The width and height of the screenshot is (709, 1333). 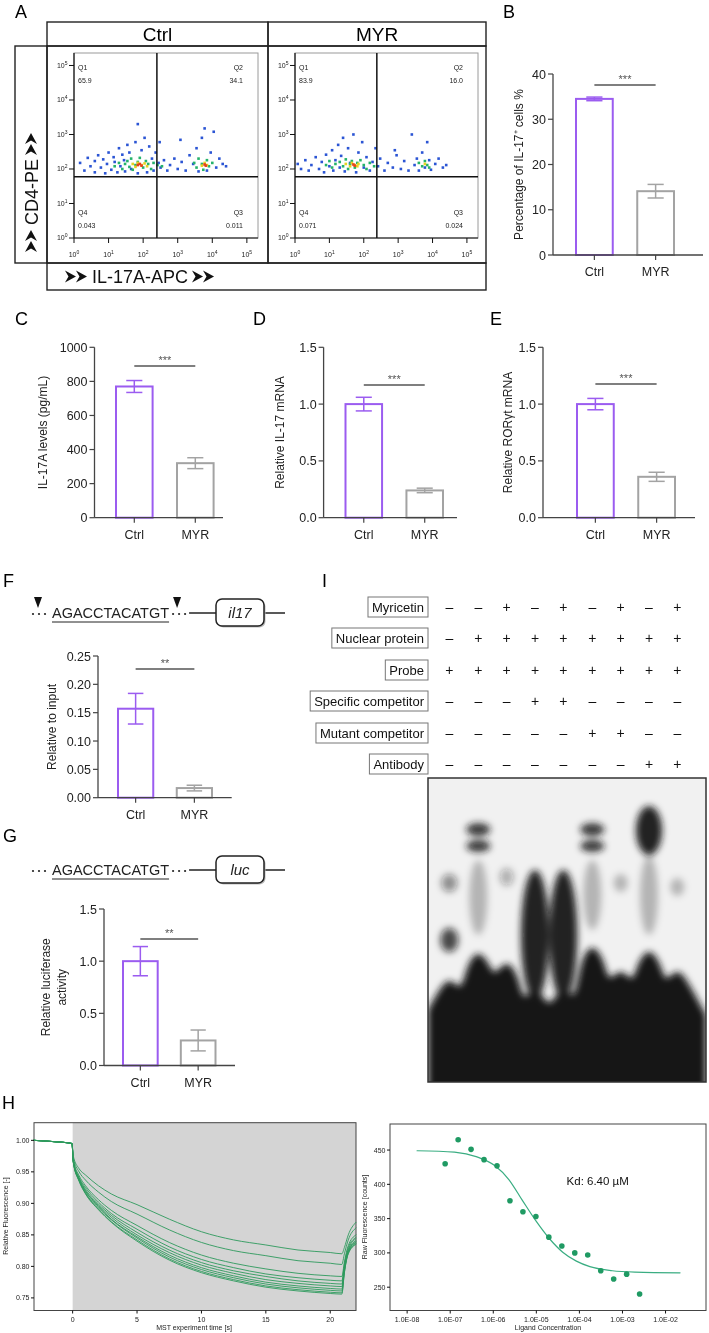 I want to click on y-axis-title: IL-17A levels (pg/mL), so click(x=42, y=432).